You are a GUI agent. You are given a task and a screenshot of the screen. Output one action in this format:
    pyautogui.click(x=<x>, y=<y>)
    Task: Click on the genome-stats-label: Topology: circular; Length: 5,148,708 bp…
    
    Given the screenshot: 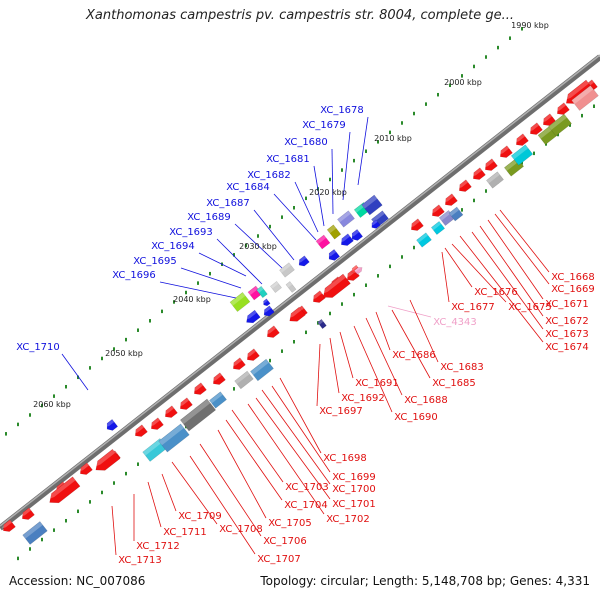 What is the action you would take?
    pyautogui.click(x=425, y=581)
    